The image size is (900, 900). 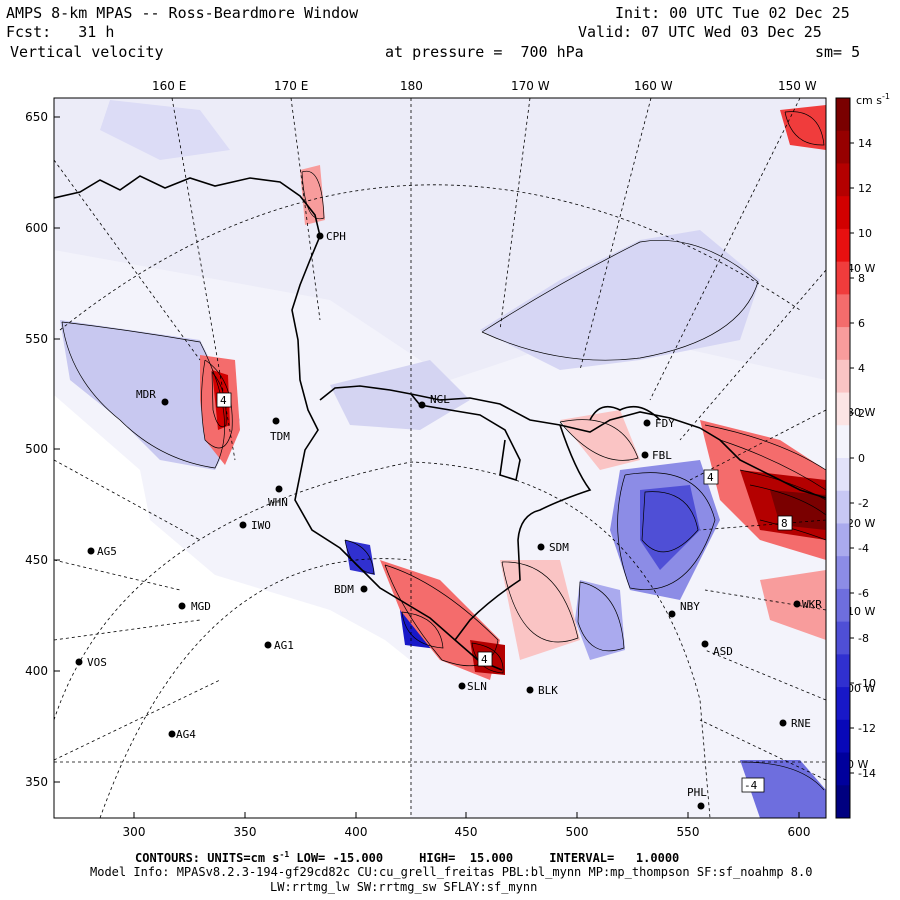 What do you see at coordinates (484, 659) in the screenshot?
I see `field-label-4: 4` at bounding box center [484, 659].